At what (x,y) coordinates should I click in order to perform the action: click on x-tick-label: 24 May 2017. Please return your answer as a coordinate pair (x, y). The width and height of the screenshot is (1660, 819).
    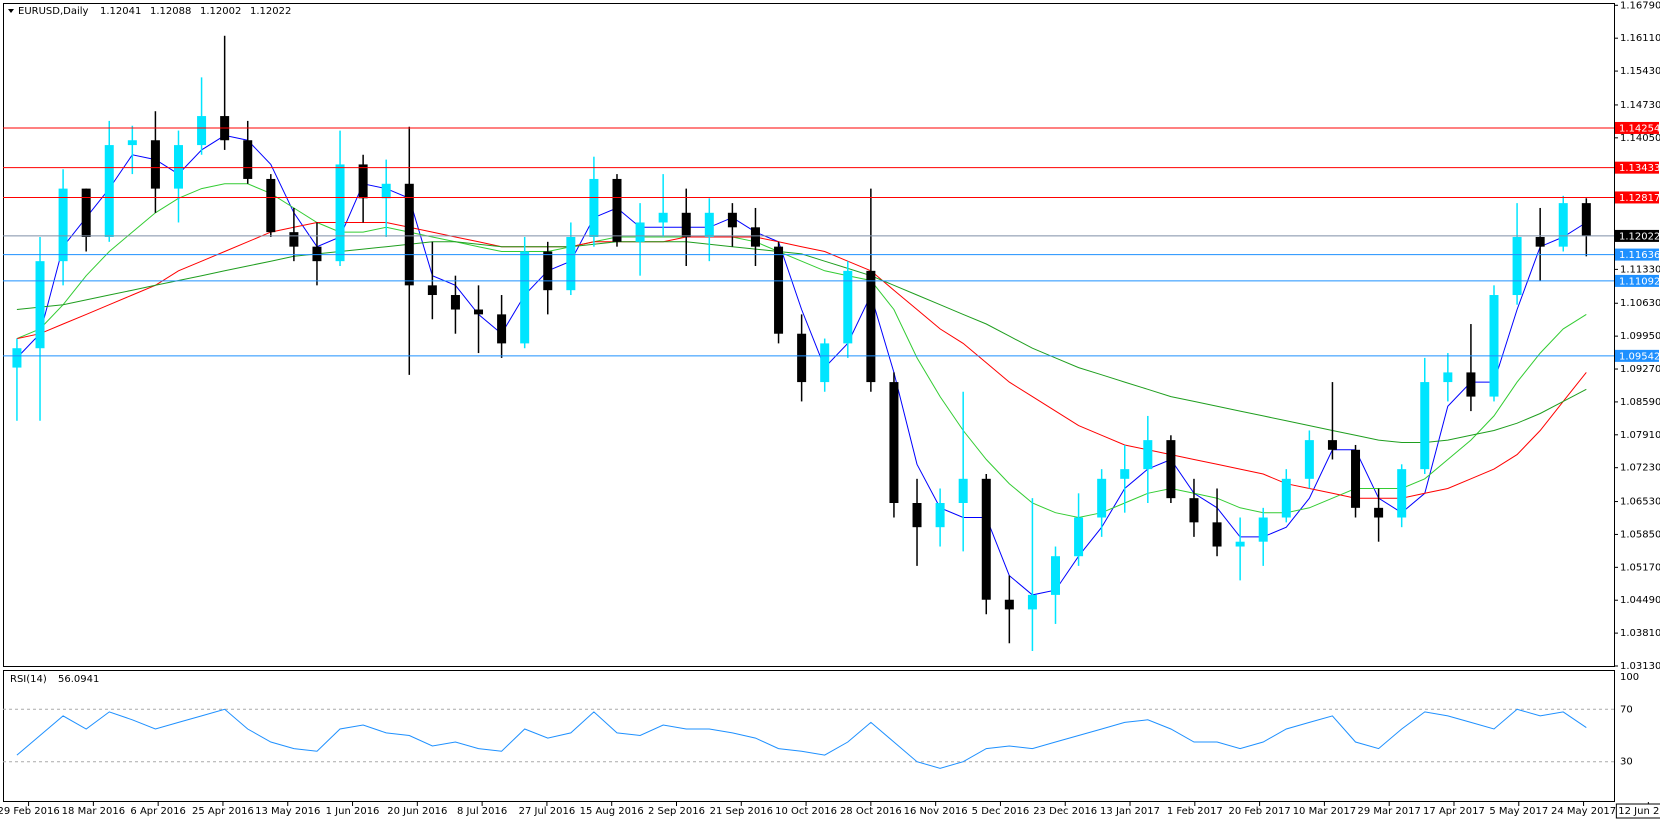
    Looking at the image, I should click on (1583, 811).